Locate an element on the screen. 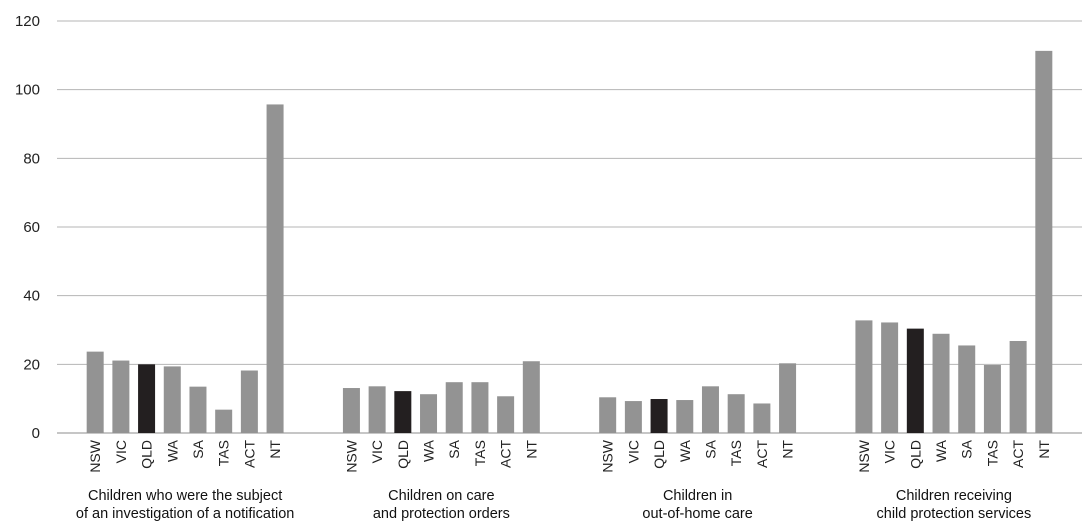  group-label-line: out-of-home care is located at coordinates (697, 514).